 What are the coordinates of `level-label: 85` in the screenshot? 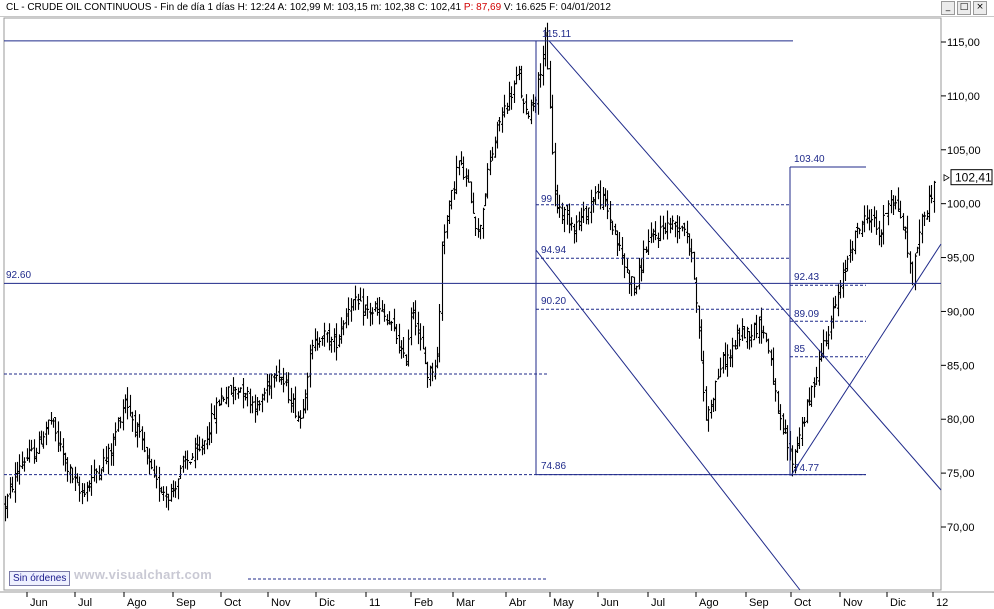 It's located at (800, 349).